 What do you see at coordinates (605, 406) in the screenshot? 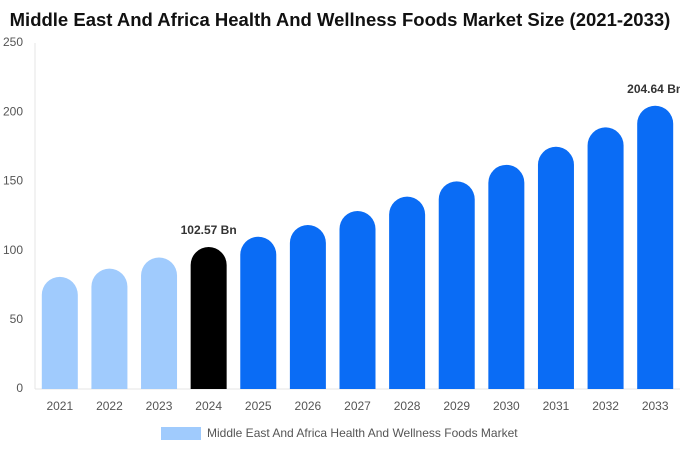
I see `x-tick-label: 2032` at bounding box center [605, 406].